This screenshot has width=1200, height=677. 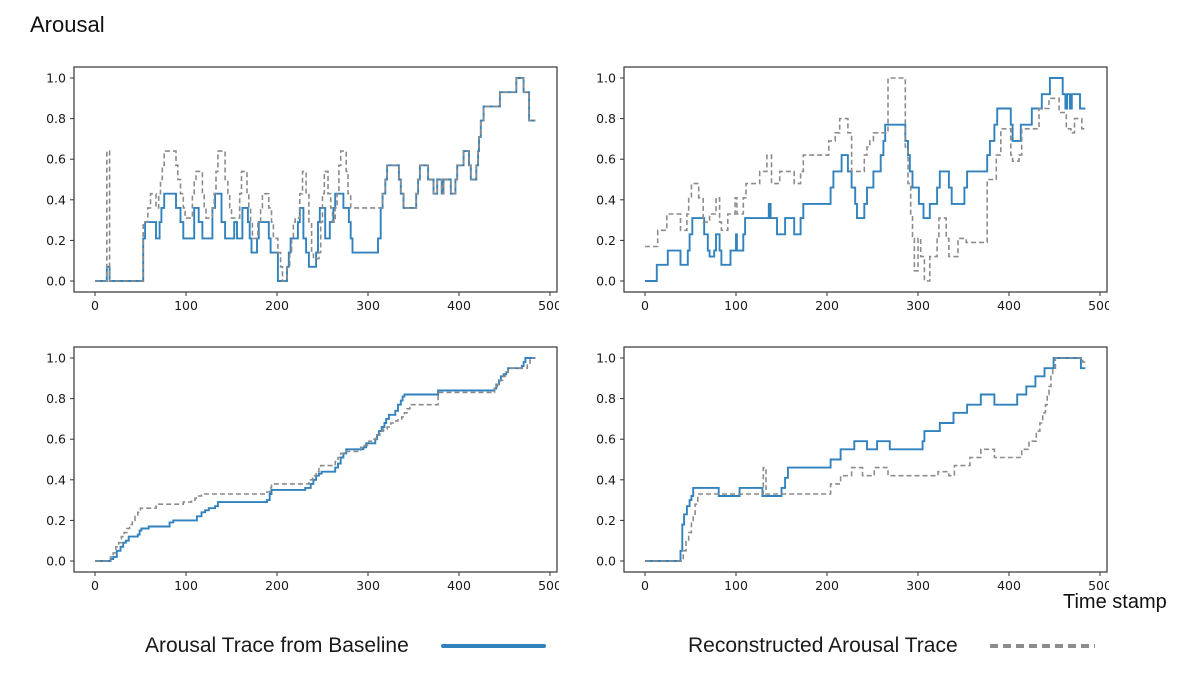 What do you see at coordinates (277, 645) in the screenshot?
I see `legend-label-baseline: Arousal Trace from Baseline` at bounding box center [277, 645].